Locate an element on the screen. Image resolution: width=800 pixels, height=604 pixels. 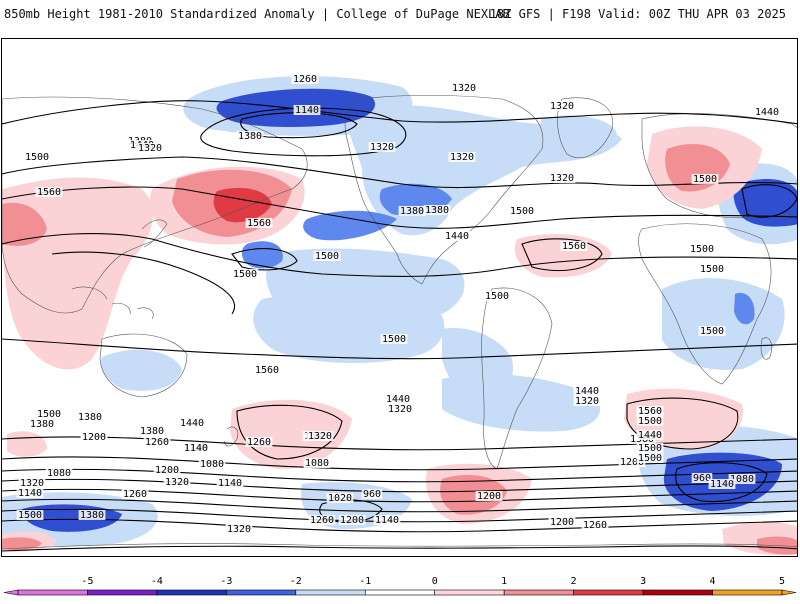
colorbar-tick-label: 3 is located at coordinates (643, 581).